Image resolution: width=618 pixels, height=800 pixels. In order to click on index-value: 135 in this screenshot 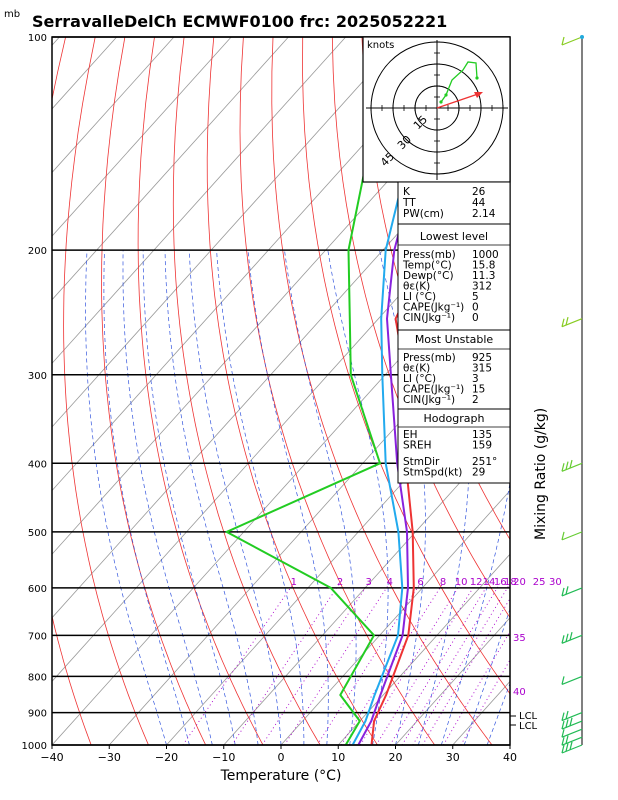, I will do `click(482, 435)`.